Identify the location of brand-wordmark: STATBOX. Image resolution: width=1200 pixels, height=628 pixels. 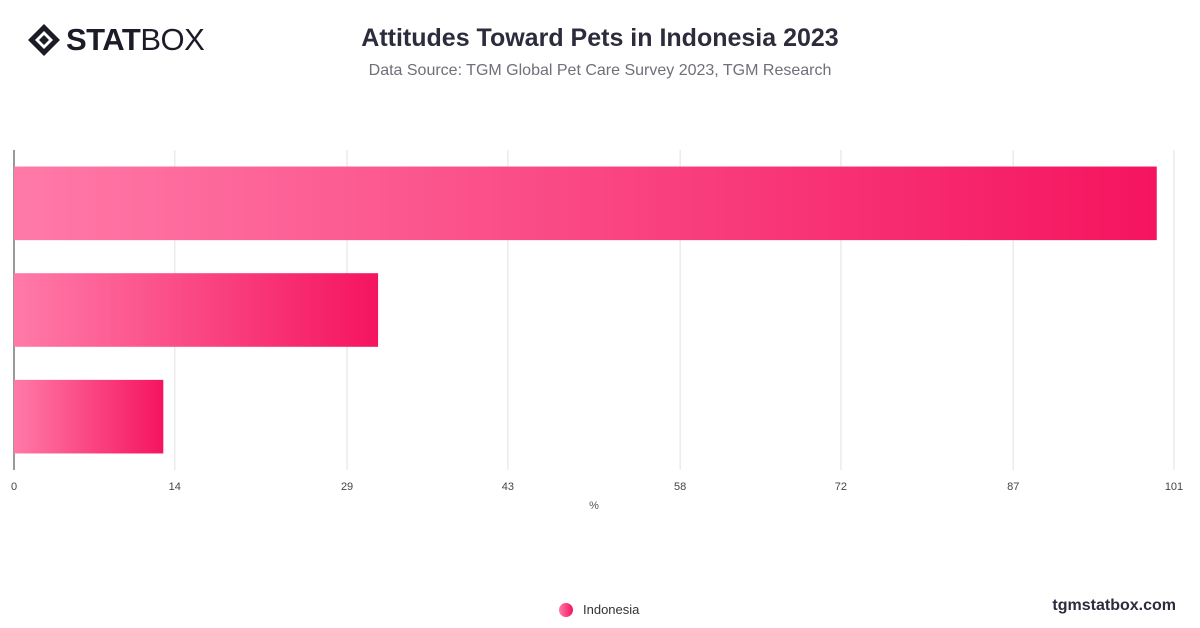
(135, 40).